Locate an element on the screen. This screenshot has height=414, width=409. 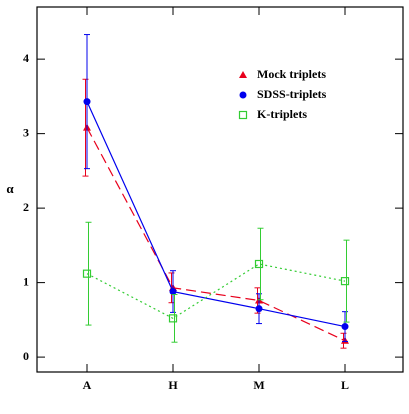
x-tick-label: M is located at coordinates (258, 385).